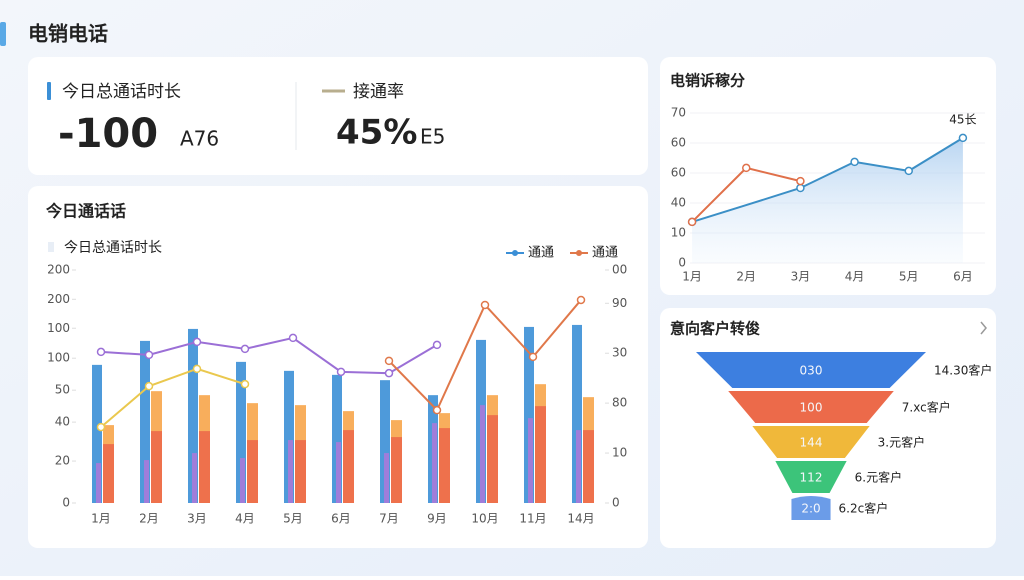 The image size is (1024, 580). Describe the element at coordinates (376, 133) in the screenshot. I see `kpi-value: 45%` at that location.